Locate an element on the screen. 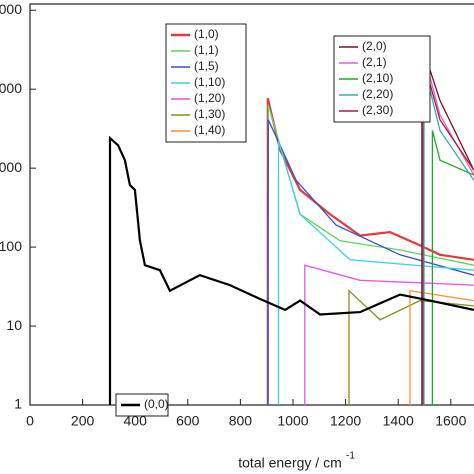 The image size is (474, 474). legend: (2,0) (2,1) (2,10) (2,20) (2,30) is located at coordinates (382, 79).